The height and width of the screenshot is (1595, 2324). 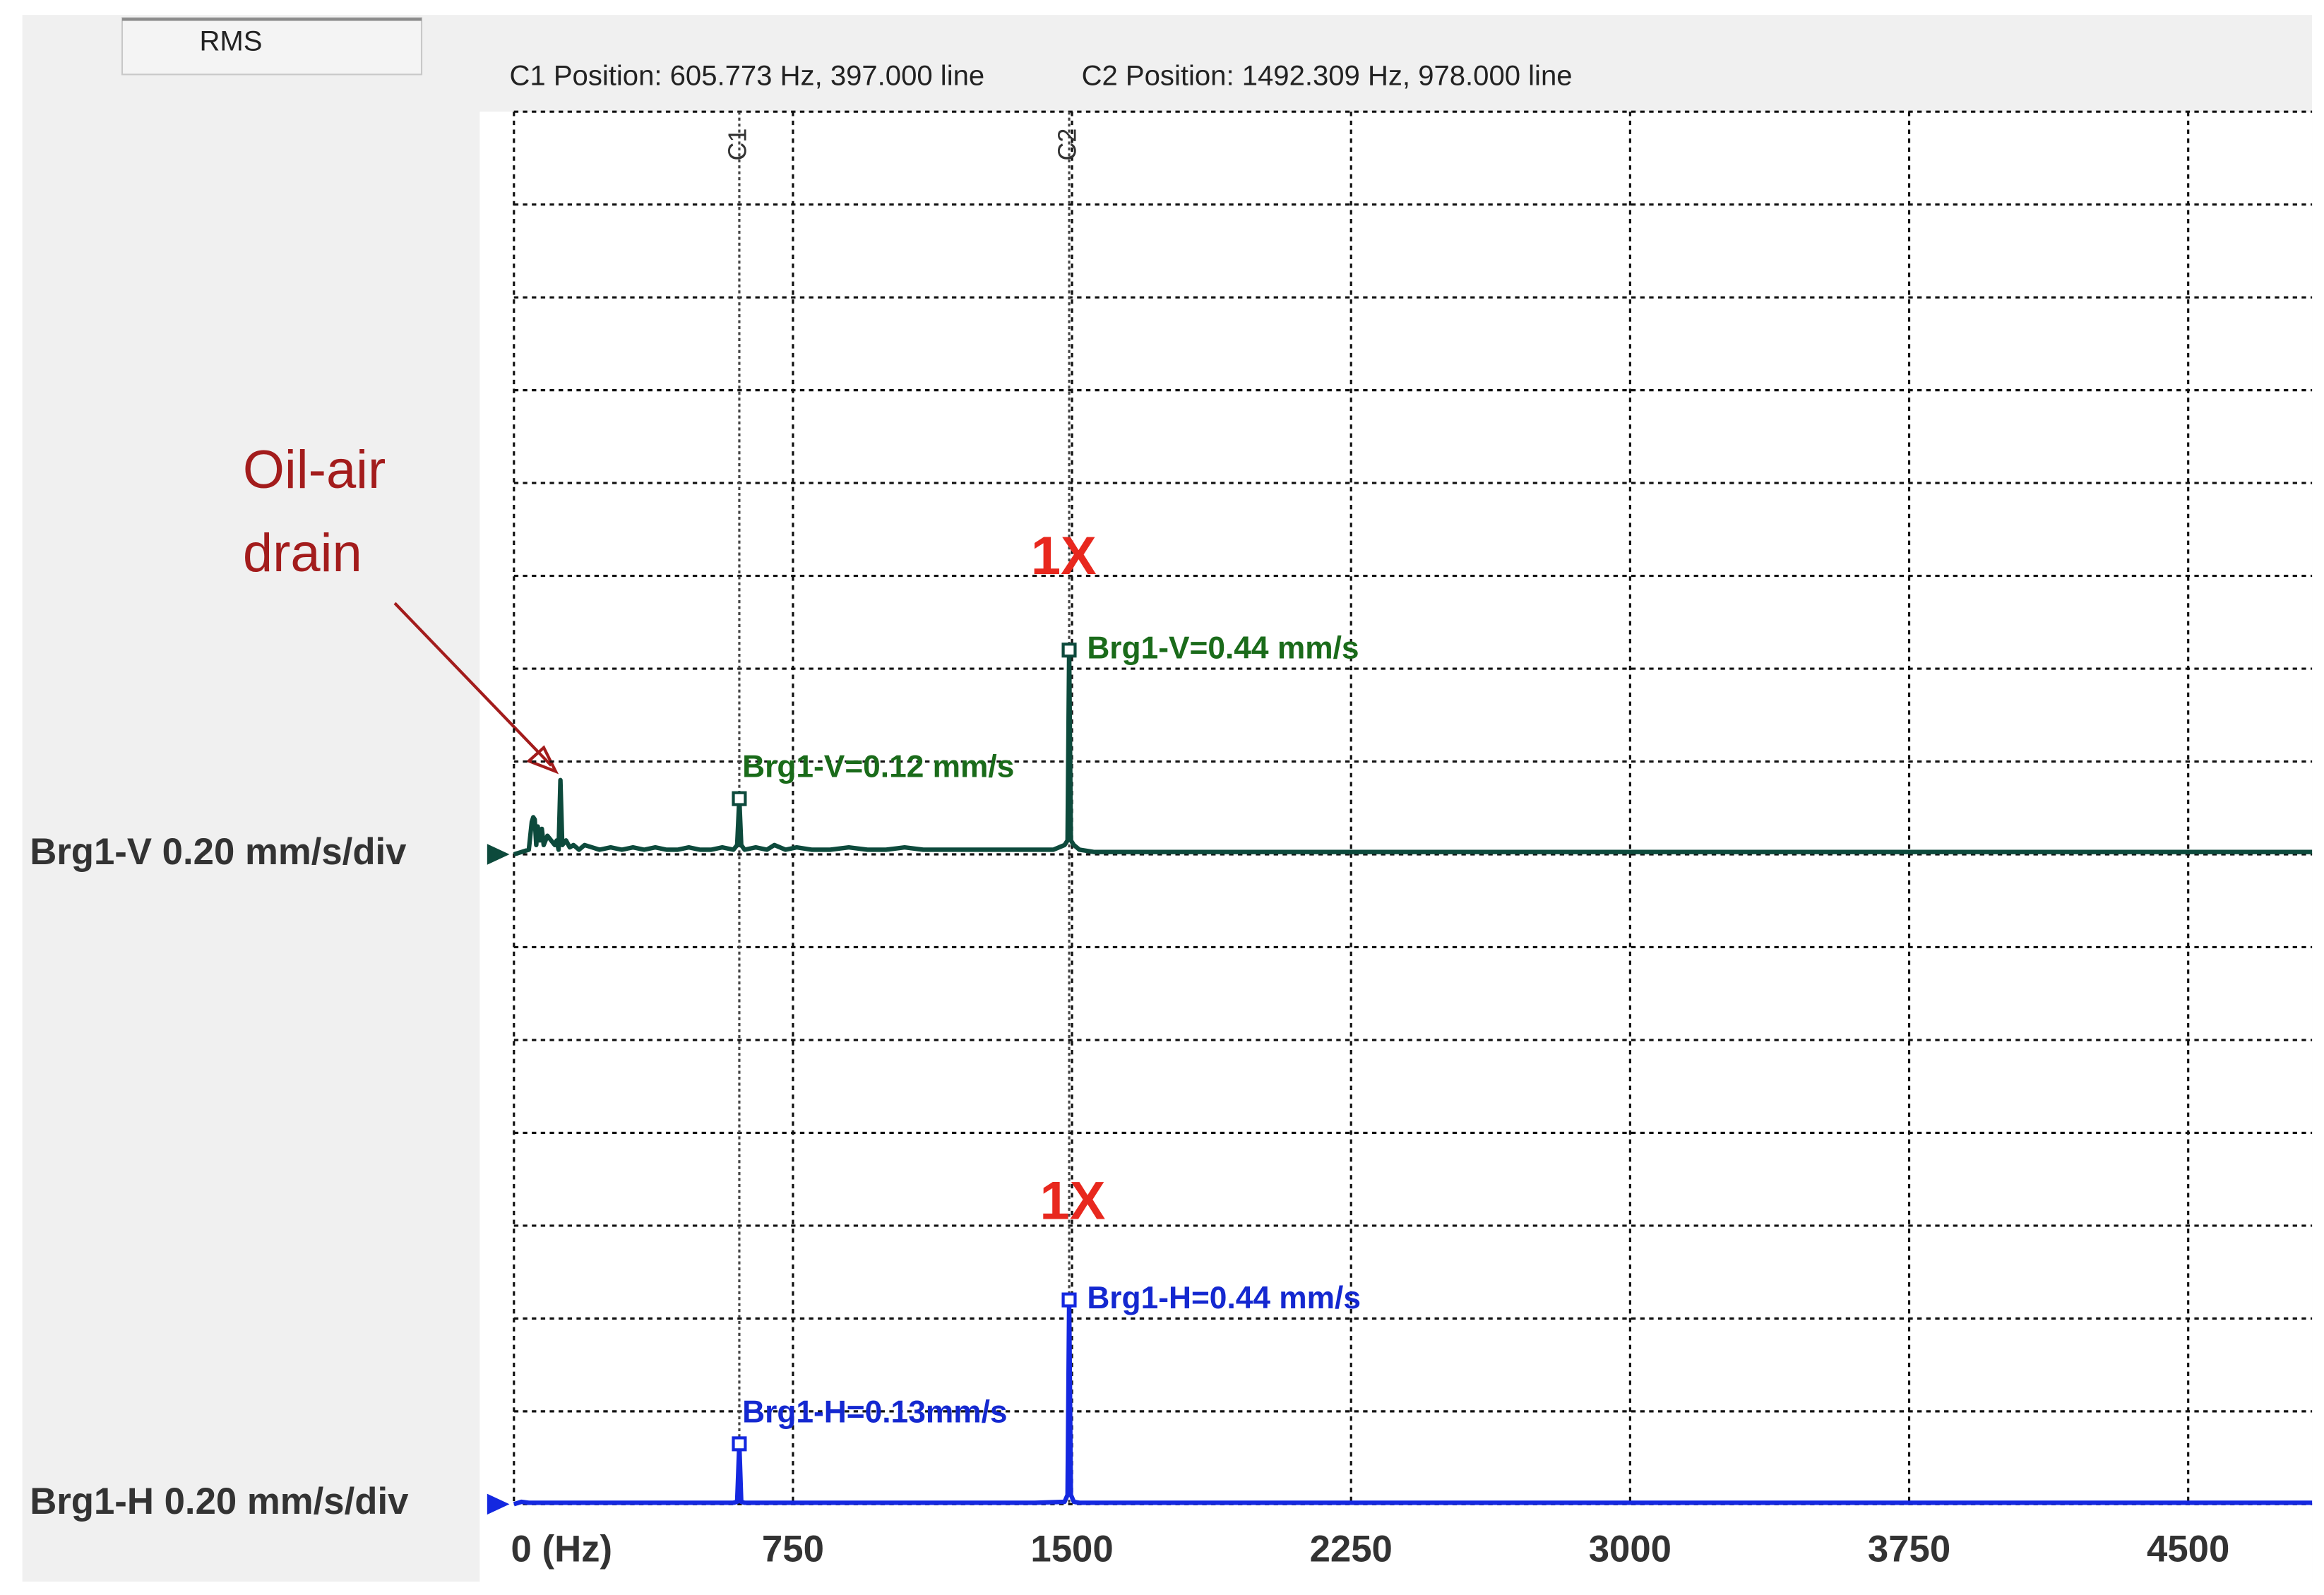 I want to click on channel-label: Brg1-H 0.20 mm/s/div, so click(x=219, y=1501).